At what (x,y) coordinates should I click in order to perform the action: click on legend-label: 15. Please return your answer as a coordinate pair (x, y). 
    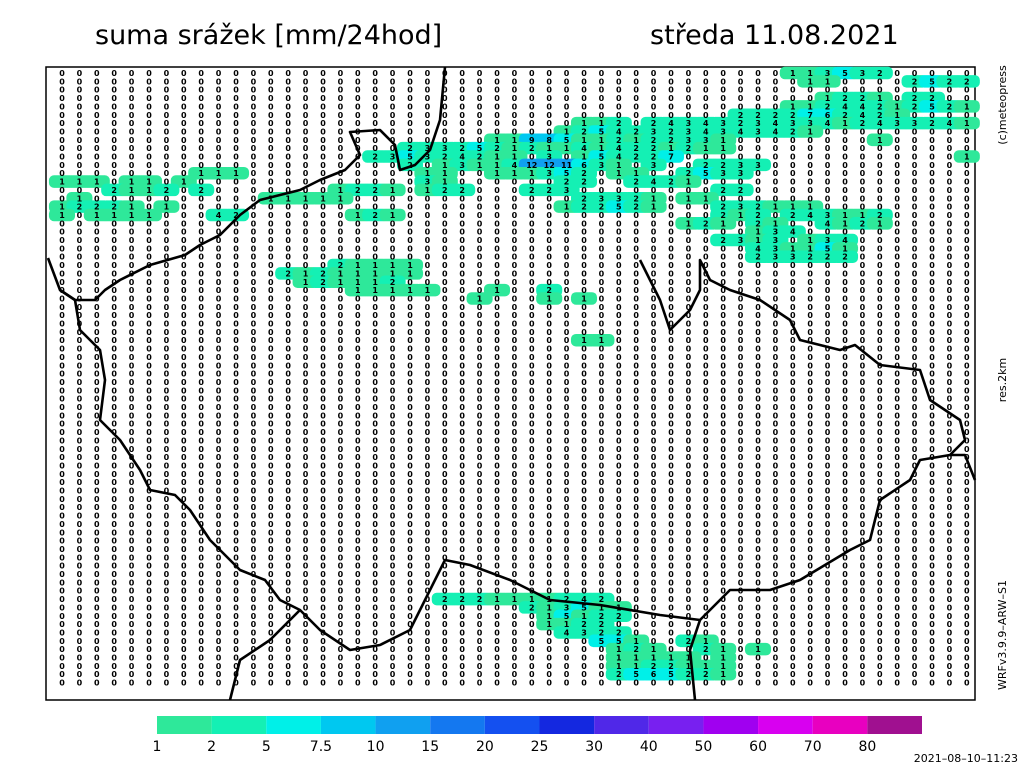
    Looking at the image, I should click on (430, 747).